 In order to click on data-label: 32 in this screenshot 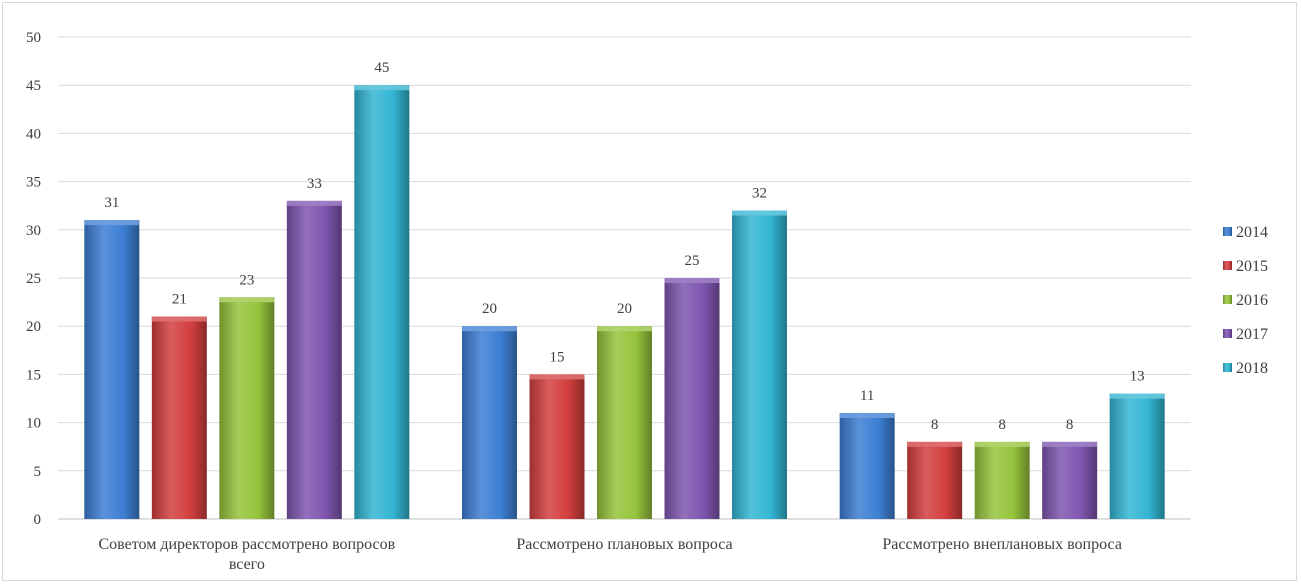, I will do `click(759, 194)`.